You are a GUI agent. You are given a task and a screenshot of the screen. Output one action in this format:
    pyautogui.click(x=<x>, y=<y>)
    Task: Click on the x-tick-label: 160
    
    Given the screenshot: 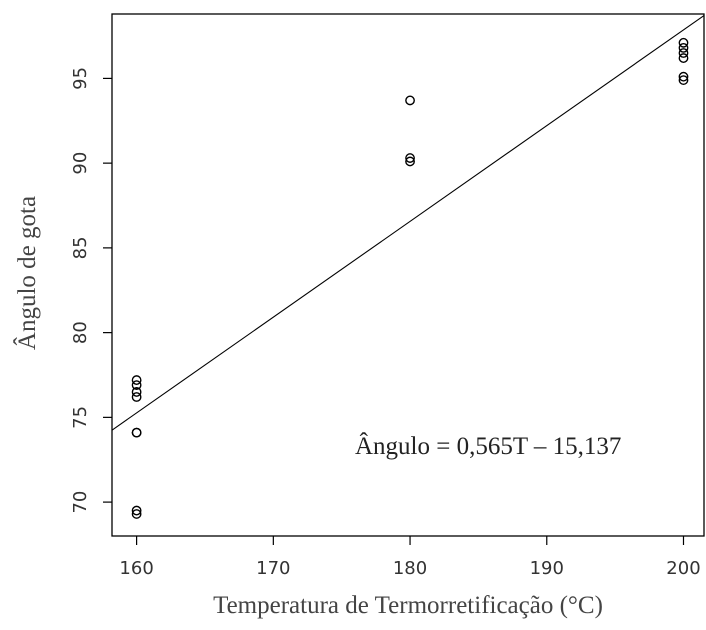 What is the action you would take?
    pyautogui.click(x=136, y=568)
    